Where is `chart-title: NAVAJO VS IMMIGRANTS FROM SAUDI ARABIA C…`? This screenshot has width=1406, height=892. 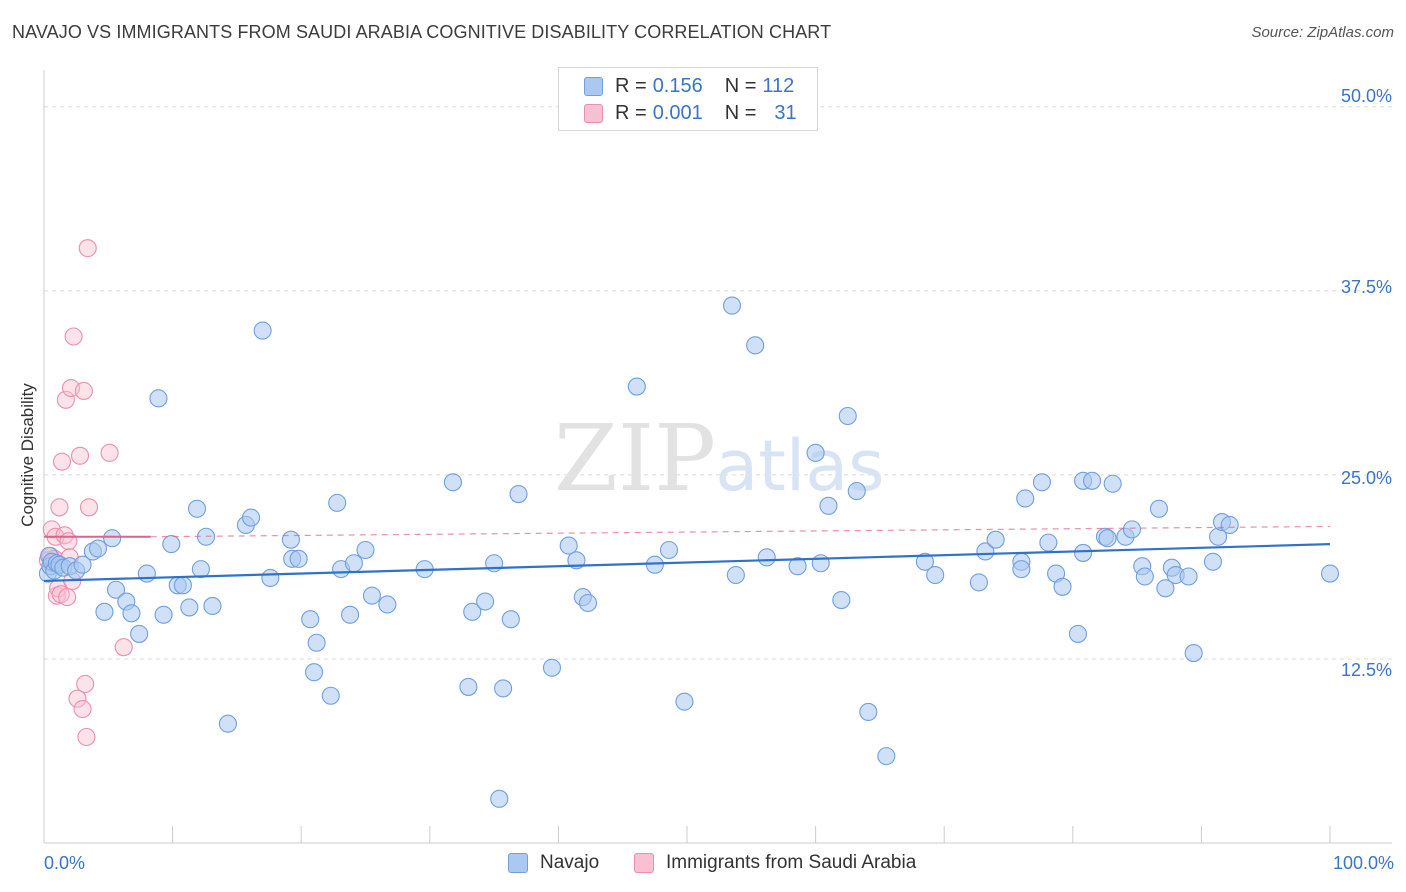 chart-title: NAVAJO VS IMMIGRANTS FROM SAUDI ARABIA C… is located at coordinates (422, 32).